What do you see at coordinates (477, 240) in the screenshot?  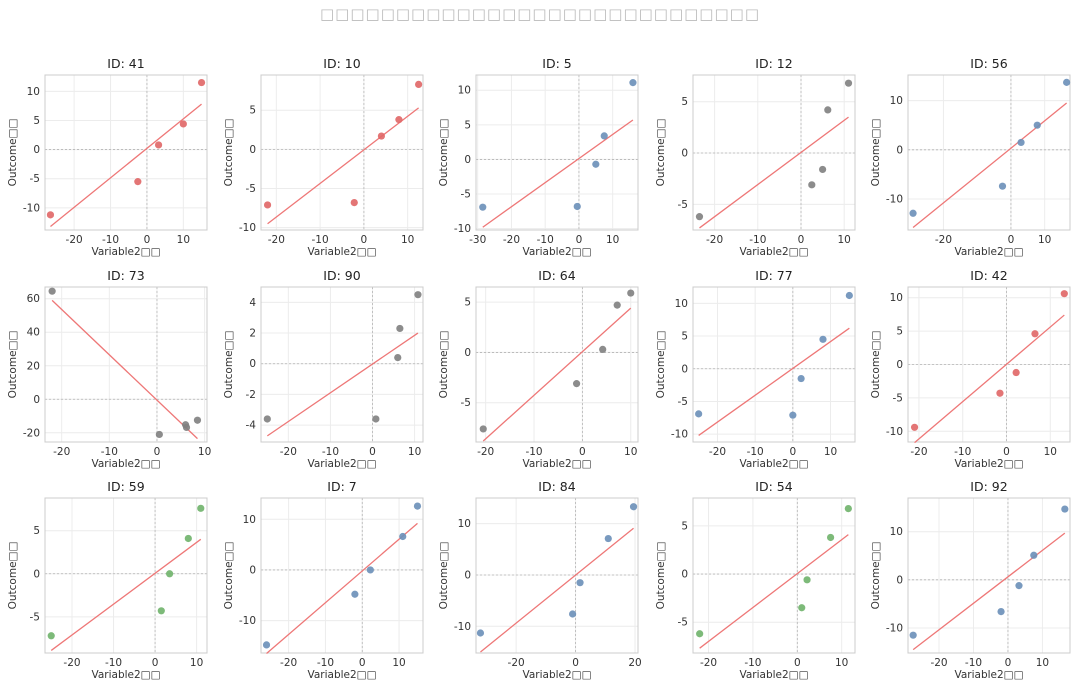 I see `x-tick-label: -30` at bounding box center [477, 240].